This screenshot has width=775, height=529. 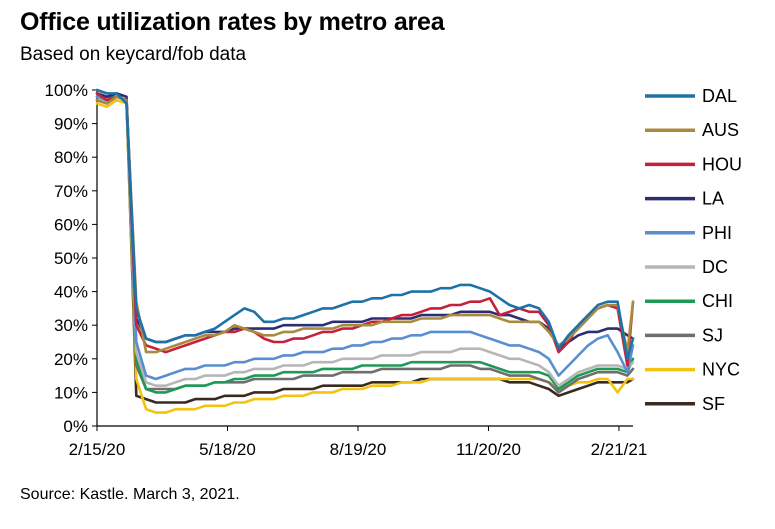 I want to click on y-tick-label: 70%, so click(x=71, y=191).